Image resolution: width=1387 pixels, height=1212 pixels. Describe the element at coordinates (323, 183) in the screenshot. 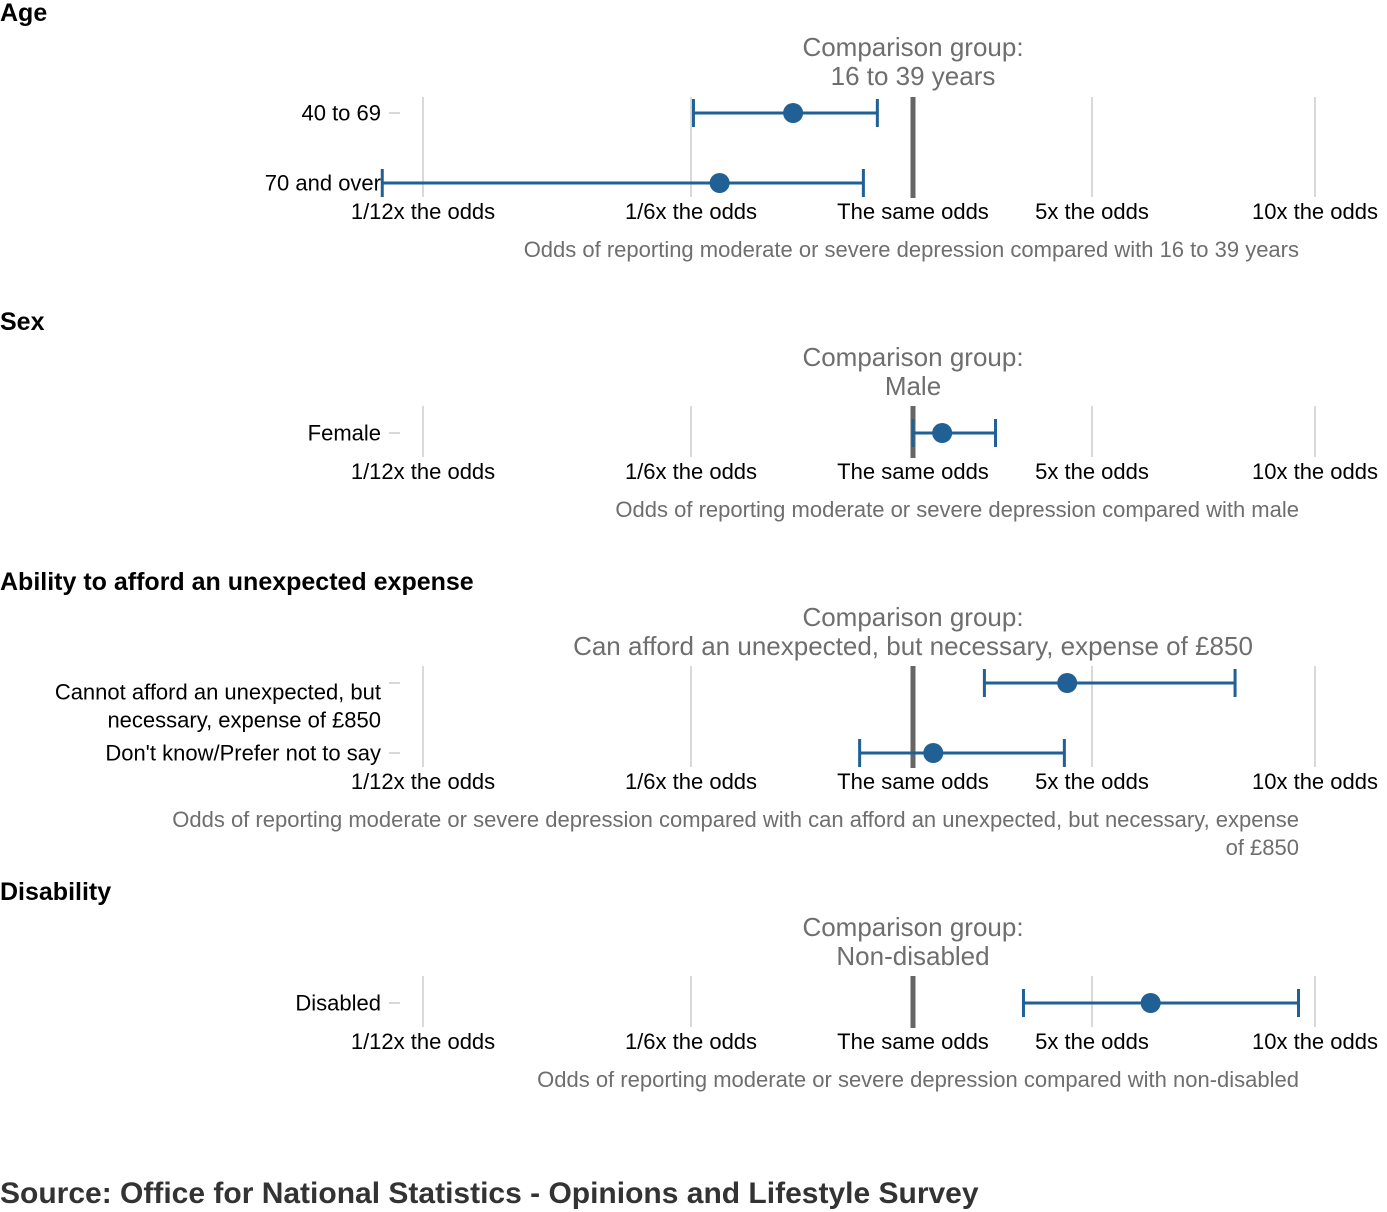

I see `category-label: 70 and over` at that location.